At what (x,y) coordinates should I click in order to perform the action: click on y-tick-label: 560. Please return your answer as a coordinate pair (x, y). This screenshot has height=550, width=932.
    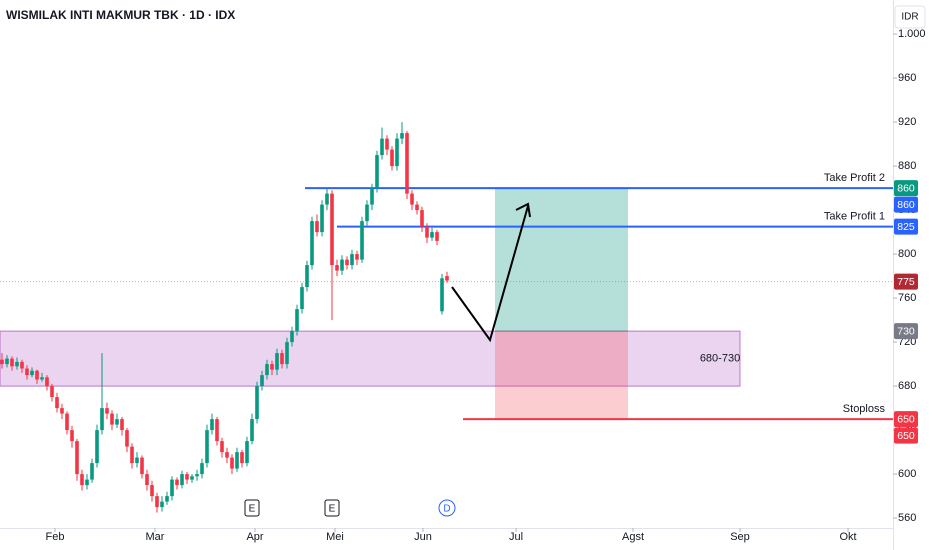
    Looking at the image, I should click on (907, 518).